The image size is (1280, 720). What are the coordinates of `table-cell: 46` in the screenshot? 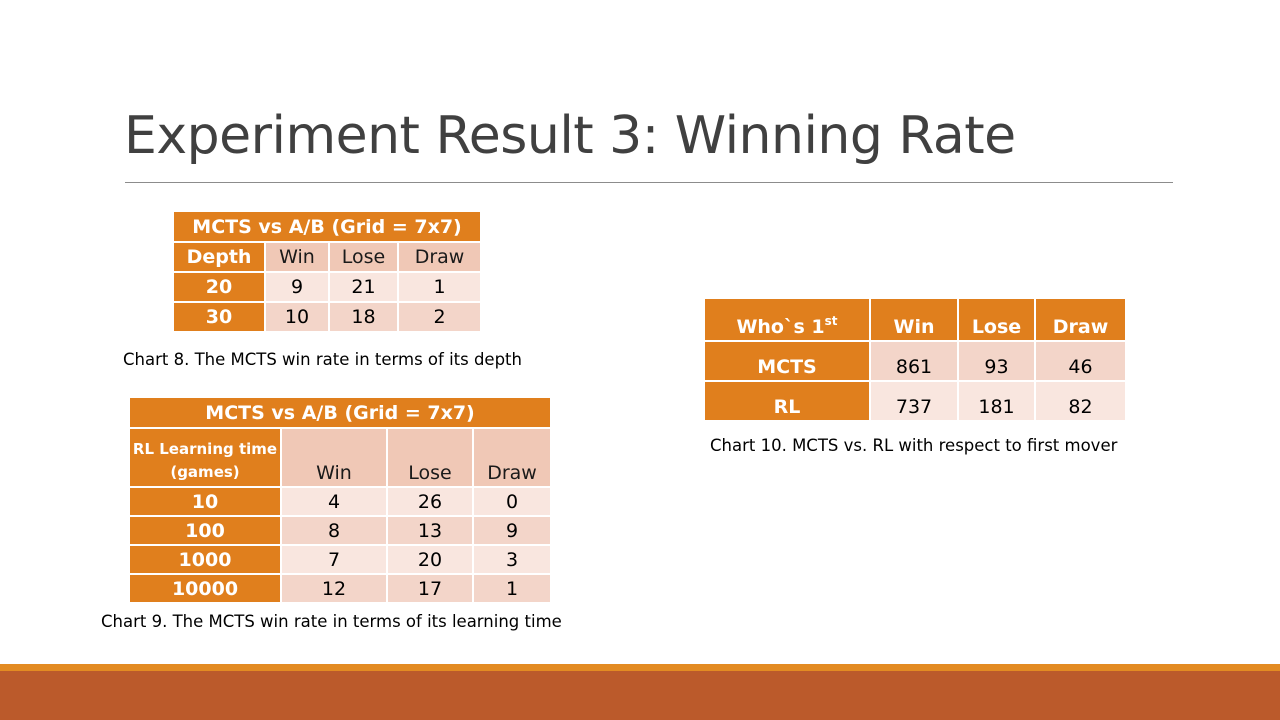 It's located at (1080, 361).